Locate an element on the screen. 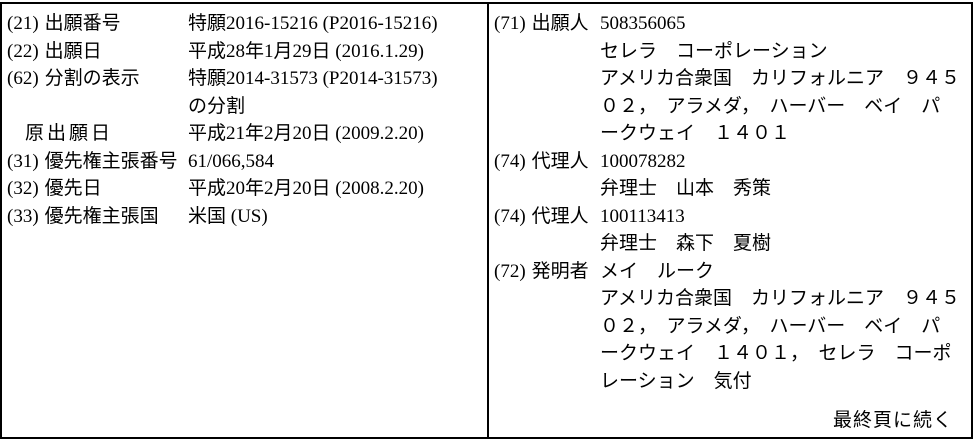  field-value-cell: 平成21年2月20日 (2009.2.20) is located at coordinates (334, 134).